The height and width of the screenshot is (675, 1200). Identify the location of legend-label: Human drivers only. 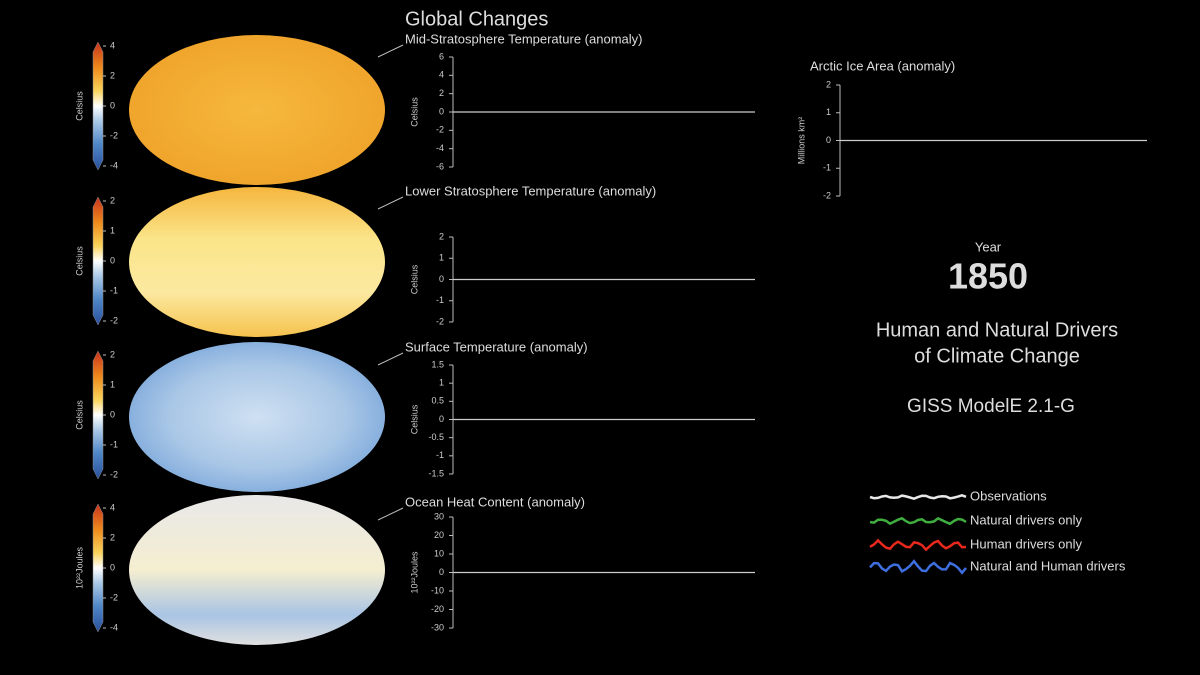
(1026, 543).